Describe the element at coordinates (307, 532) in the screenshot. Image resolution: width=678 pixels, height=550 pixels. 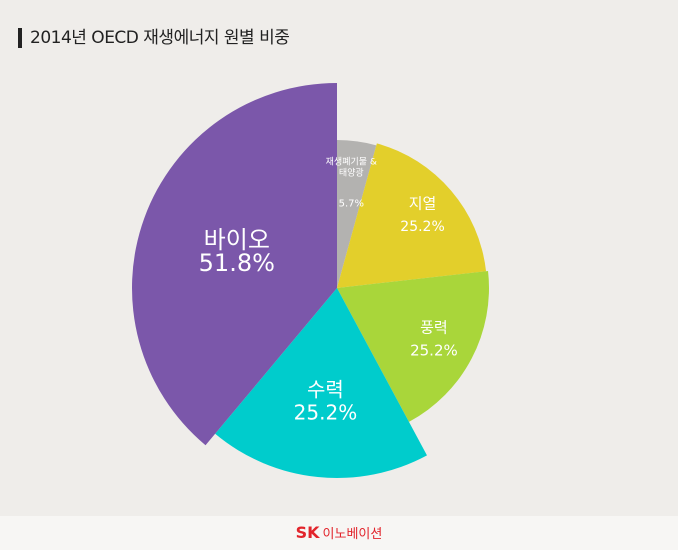
I see `logo: SK` at that location.